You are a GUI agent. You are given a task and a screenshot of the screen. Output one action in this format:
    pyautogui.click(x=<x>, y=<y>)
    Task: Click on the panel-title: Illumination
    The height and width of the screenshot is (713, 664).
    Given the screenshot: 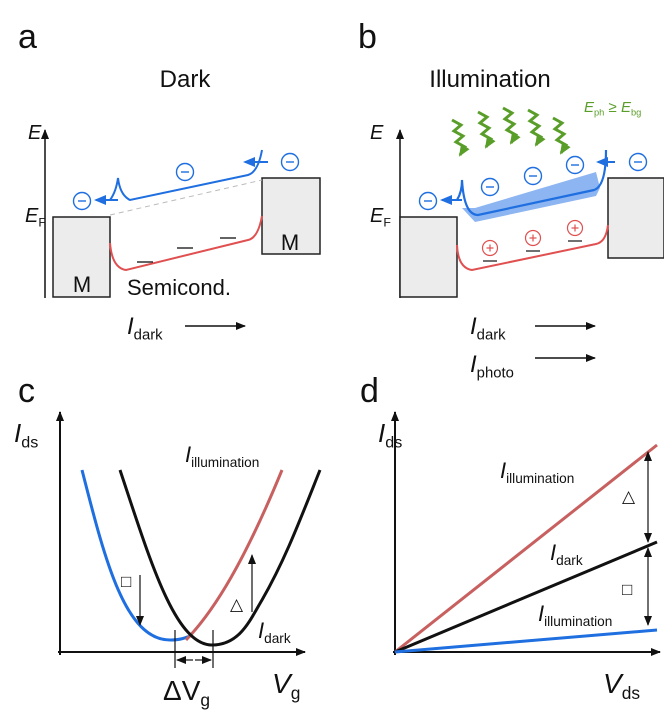 What is the action you would take?
    pyautogui.click(x=489, y=79)
    